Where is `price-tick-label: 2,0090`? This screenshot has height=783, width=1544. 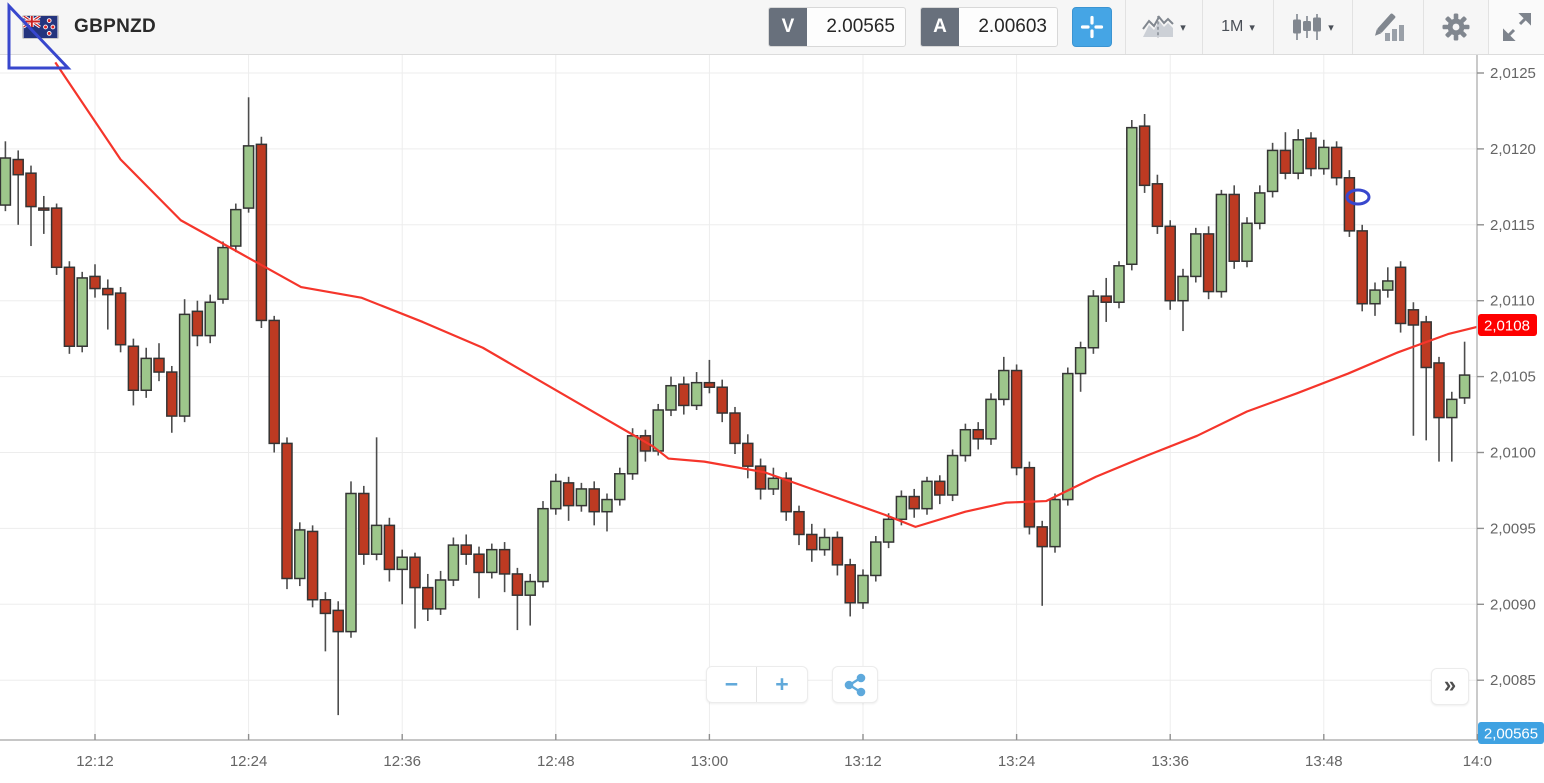 price-tick-label: 2,0090 is located at coordinates (1513, 604).